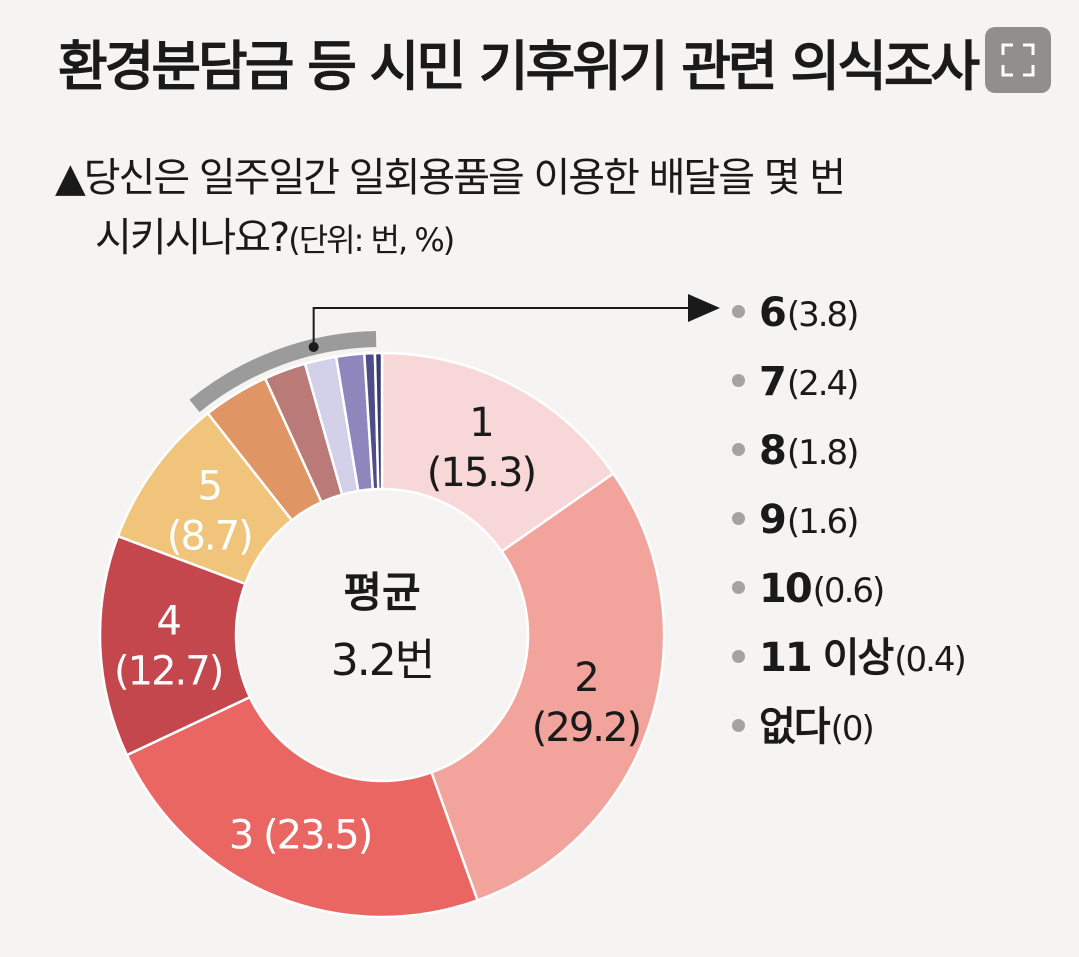 This screenshot has height=957, width=1079. Describe the element at coordinates (930, 660) in the screenshot. I see `legend-value: (0.4)` at that location.